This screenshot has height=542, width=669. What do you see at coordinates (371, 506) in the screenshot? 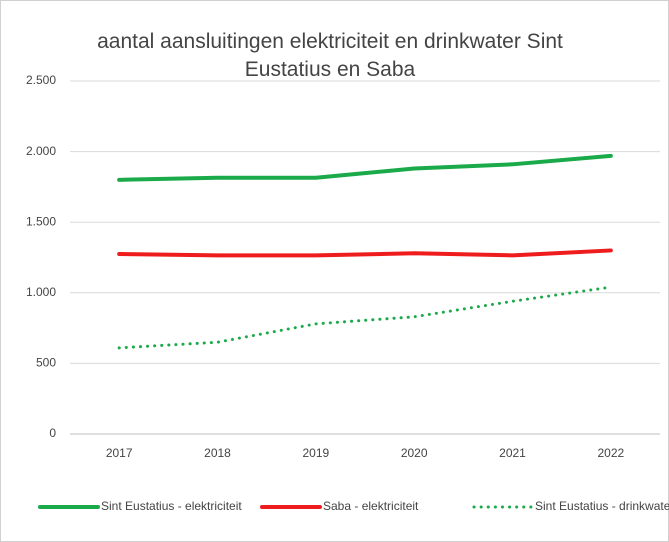
I see `legend-label: Saba - elektriciteit` at bounding box center [371, 506].